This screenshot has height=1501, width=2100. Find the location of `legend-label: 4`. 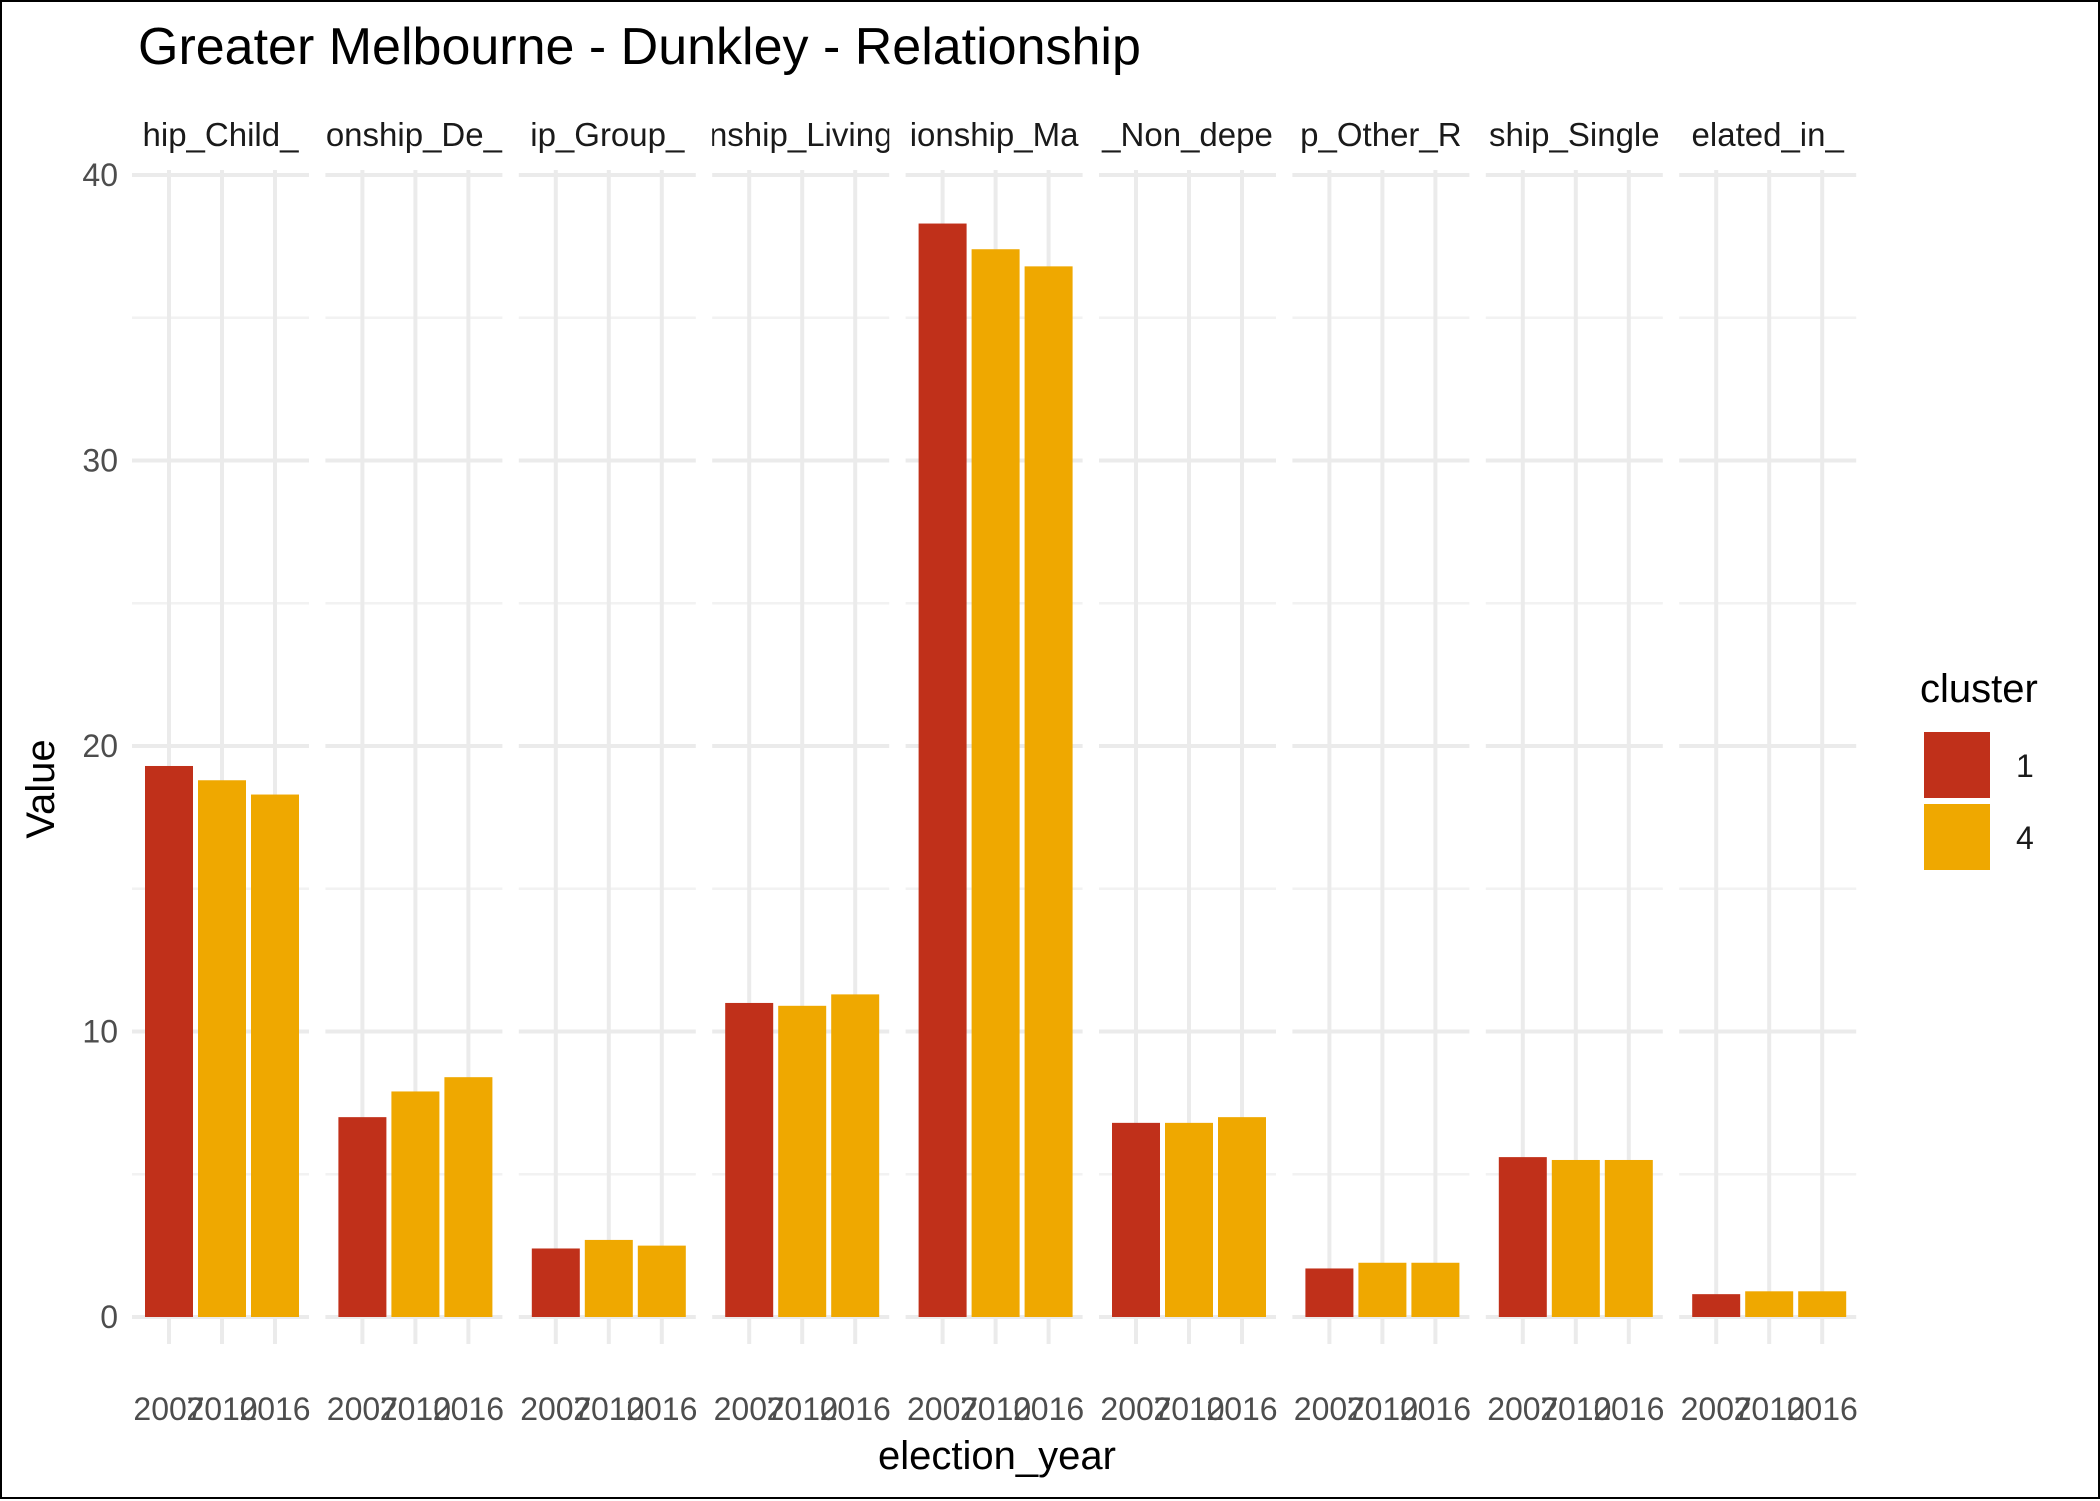

legend-label: 4 is located at coordinates (2025, 838).